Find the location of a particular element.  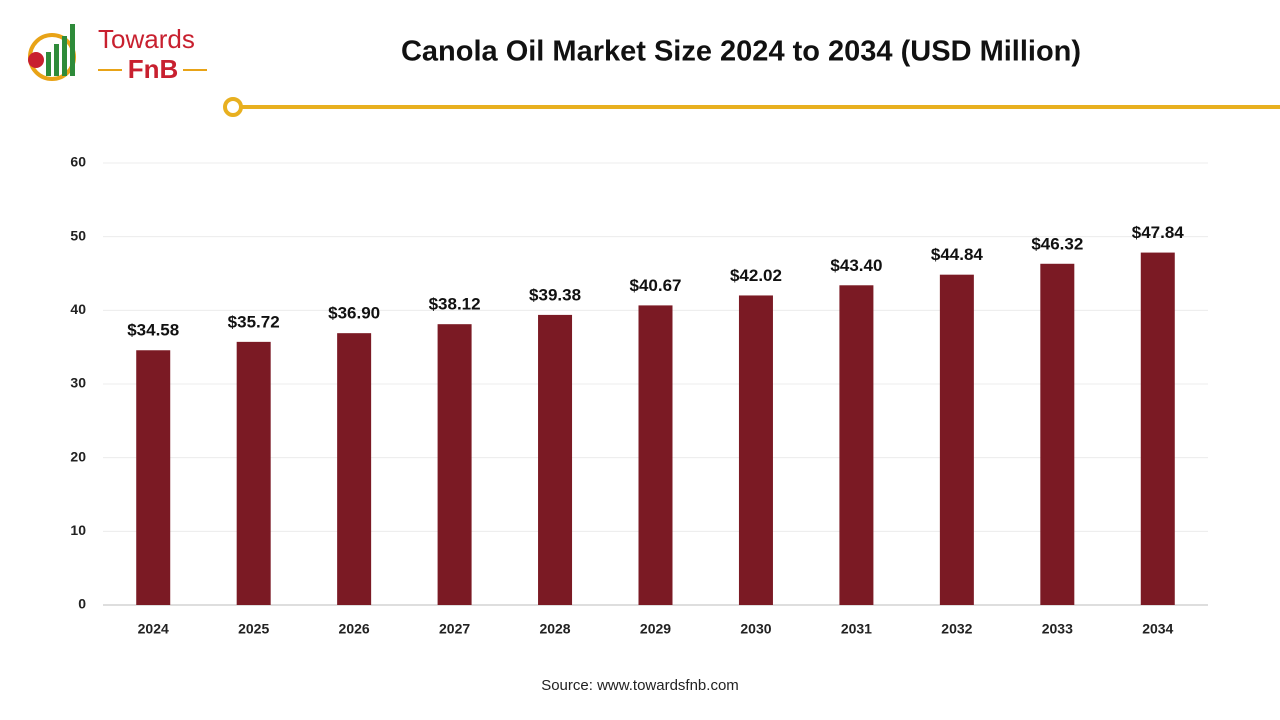

value-label: $47.84 is located at coordinates (1158, 232).